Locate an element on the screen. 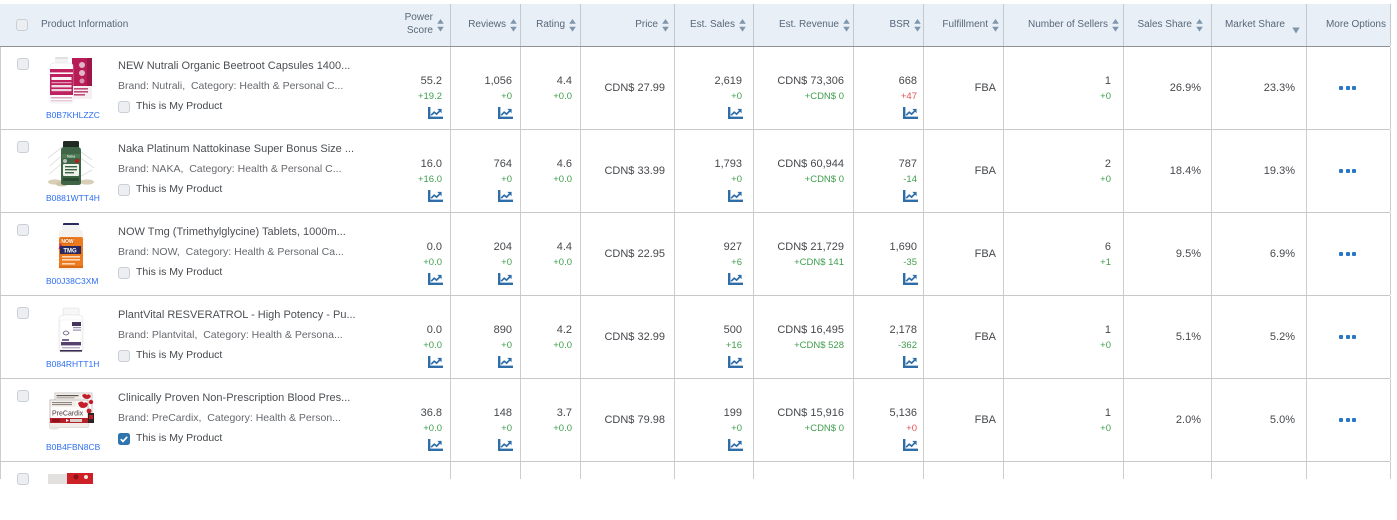  svg-text: Naka is located at coordinates (71, 157).